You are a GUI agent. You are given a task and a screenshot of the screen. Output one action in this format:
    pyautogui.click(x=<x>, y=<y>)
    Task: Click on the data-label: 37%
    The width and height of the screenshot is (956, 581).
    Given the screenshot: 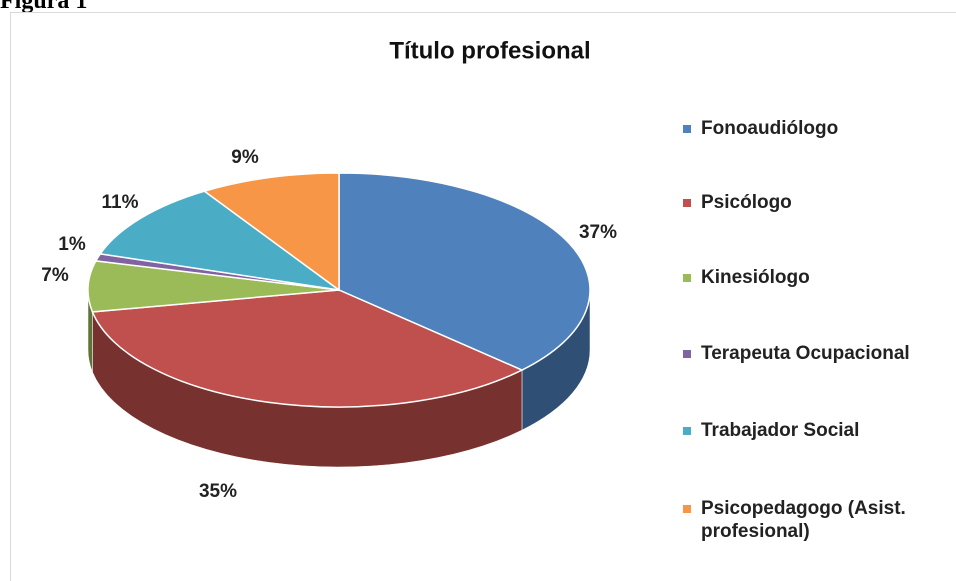 What is the action you would take?
    pyautogui.click(x=598, y=232)
    